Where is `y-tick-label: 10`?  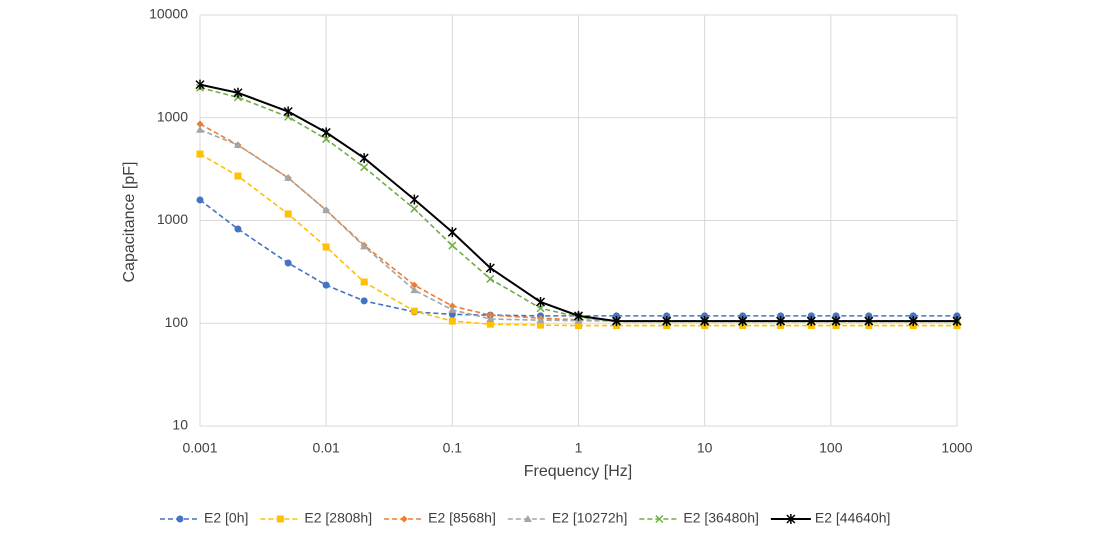
y-tick-label: 10 is located at coordinates (180, 425).